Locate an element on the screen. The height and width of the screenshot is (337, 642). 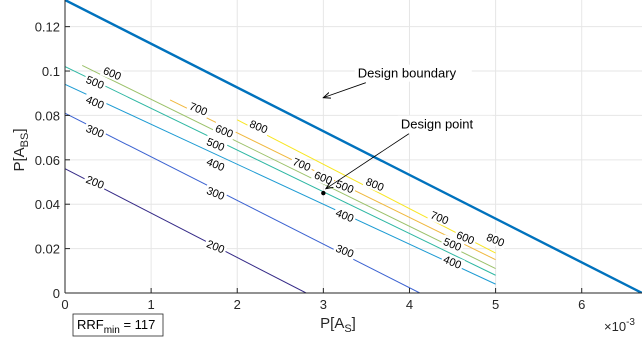
x-tick-label-3: 3 is located at coordinates (323, 304).